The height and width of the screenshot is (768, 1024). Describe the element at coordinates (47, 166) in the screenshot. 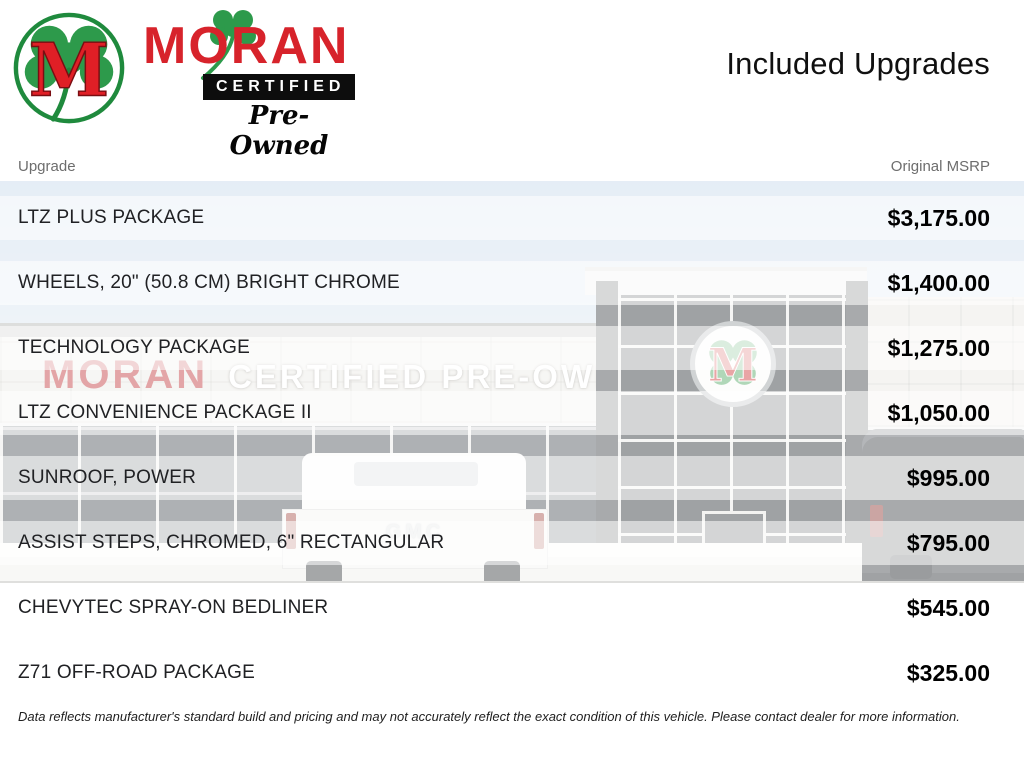

I see `upgrade-column-header: Upgrade` at that location.